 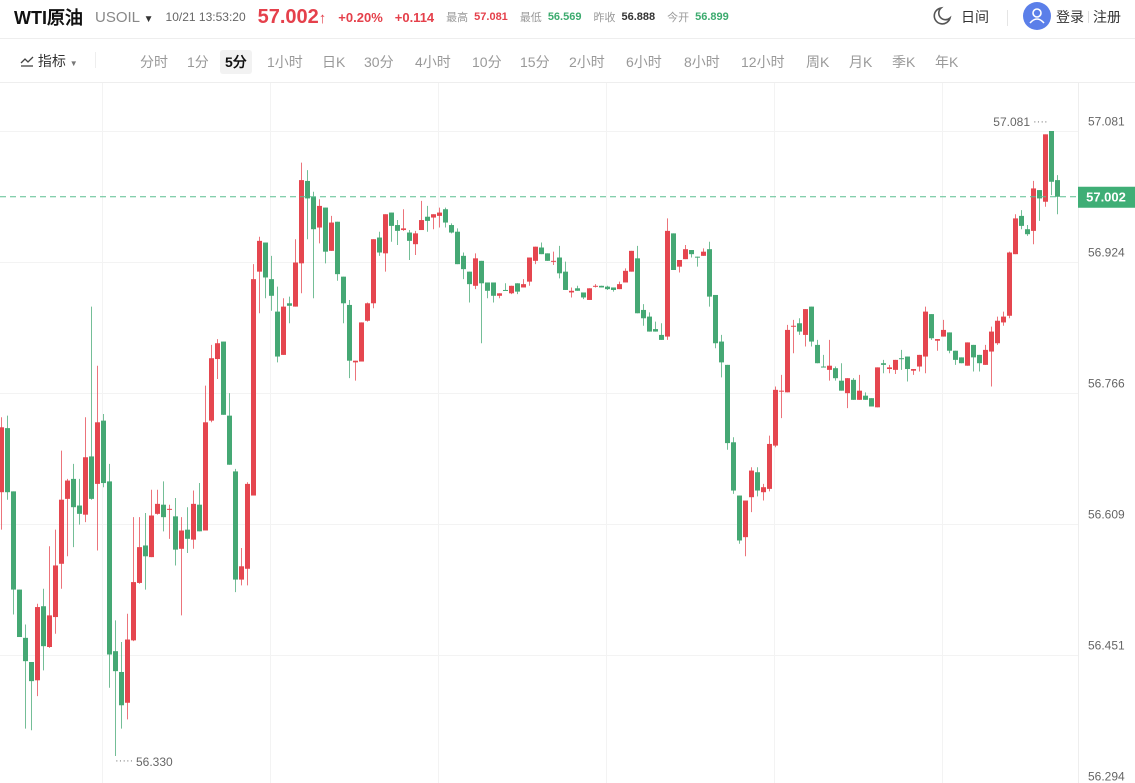 I want to click on theme-label: 日间, so click(x=975, y=17).